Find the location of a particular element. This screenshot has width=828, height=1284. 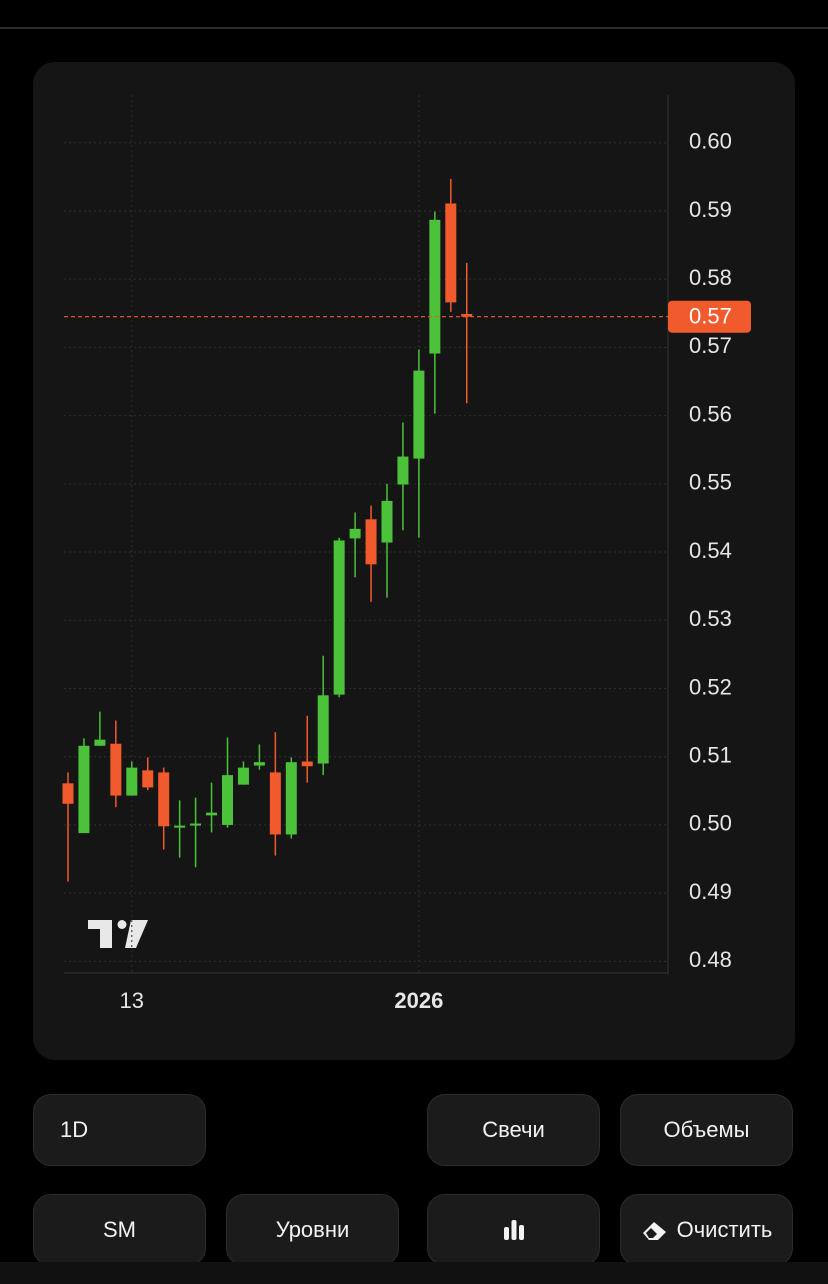

y-tick-label: 0.54 is located at coordinates (710, 550).